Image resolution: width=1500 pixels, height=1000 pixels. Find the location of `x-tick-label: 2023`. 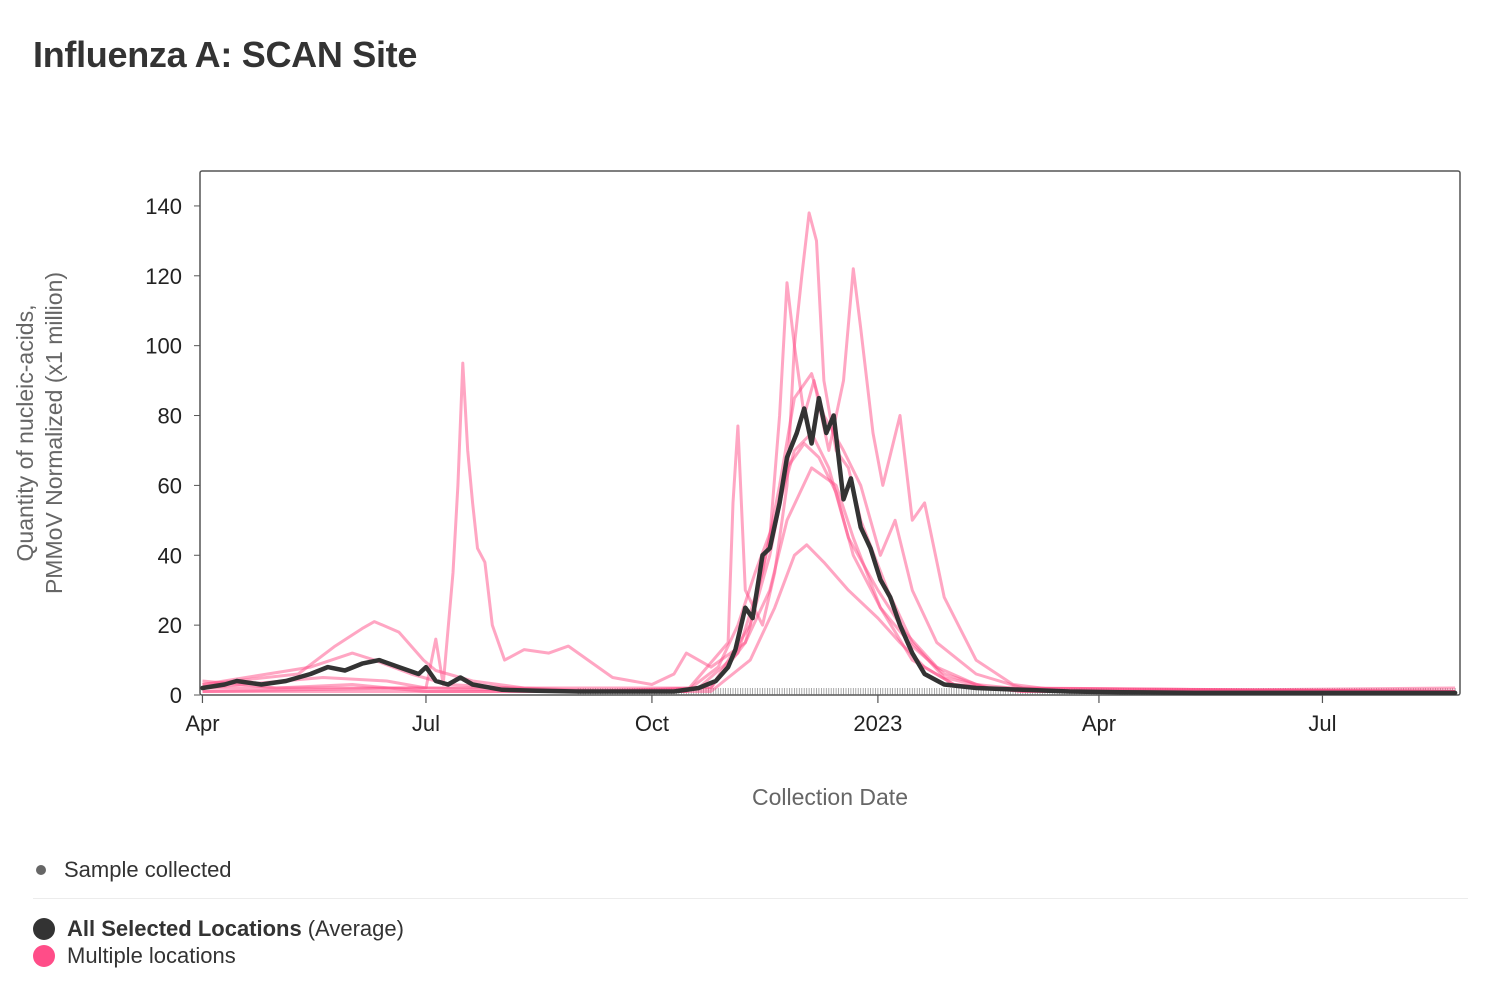

x-tick-label: 2023 is located at coordinates (877, 723).